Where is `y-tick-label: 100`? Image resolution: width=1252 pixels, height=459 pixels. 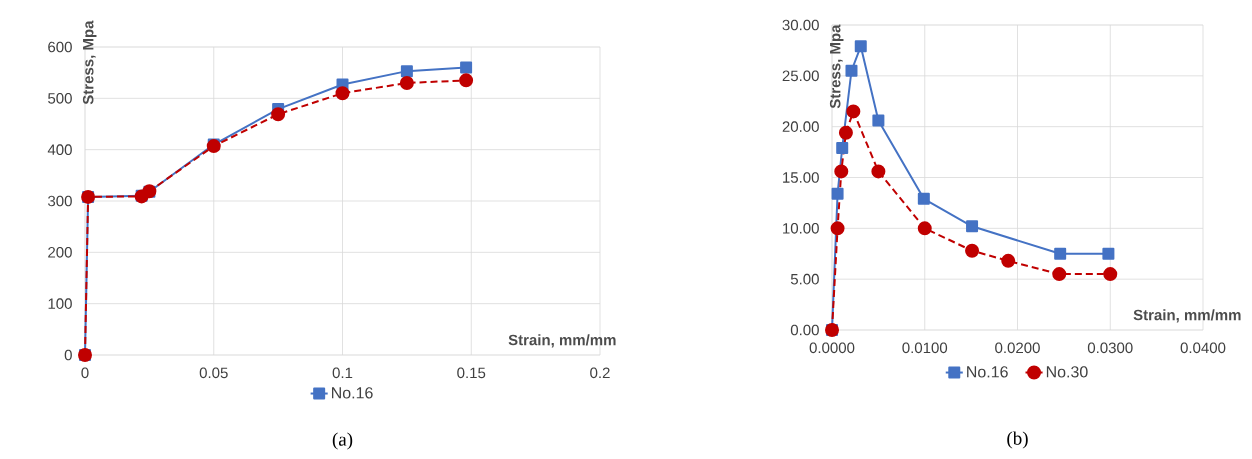
y-tick-label: 100 is located at coordinates (60, 303).